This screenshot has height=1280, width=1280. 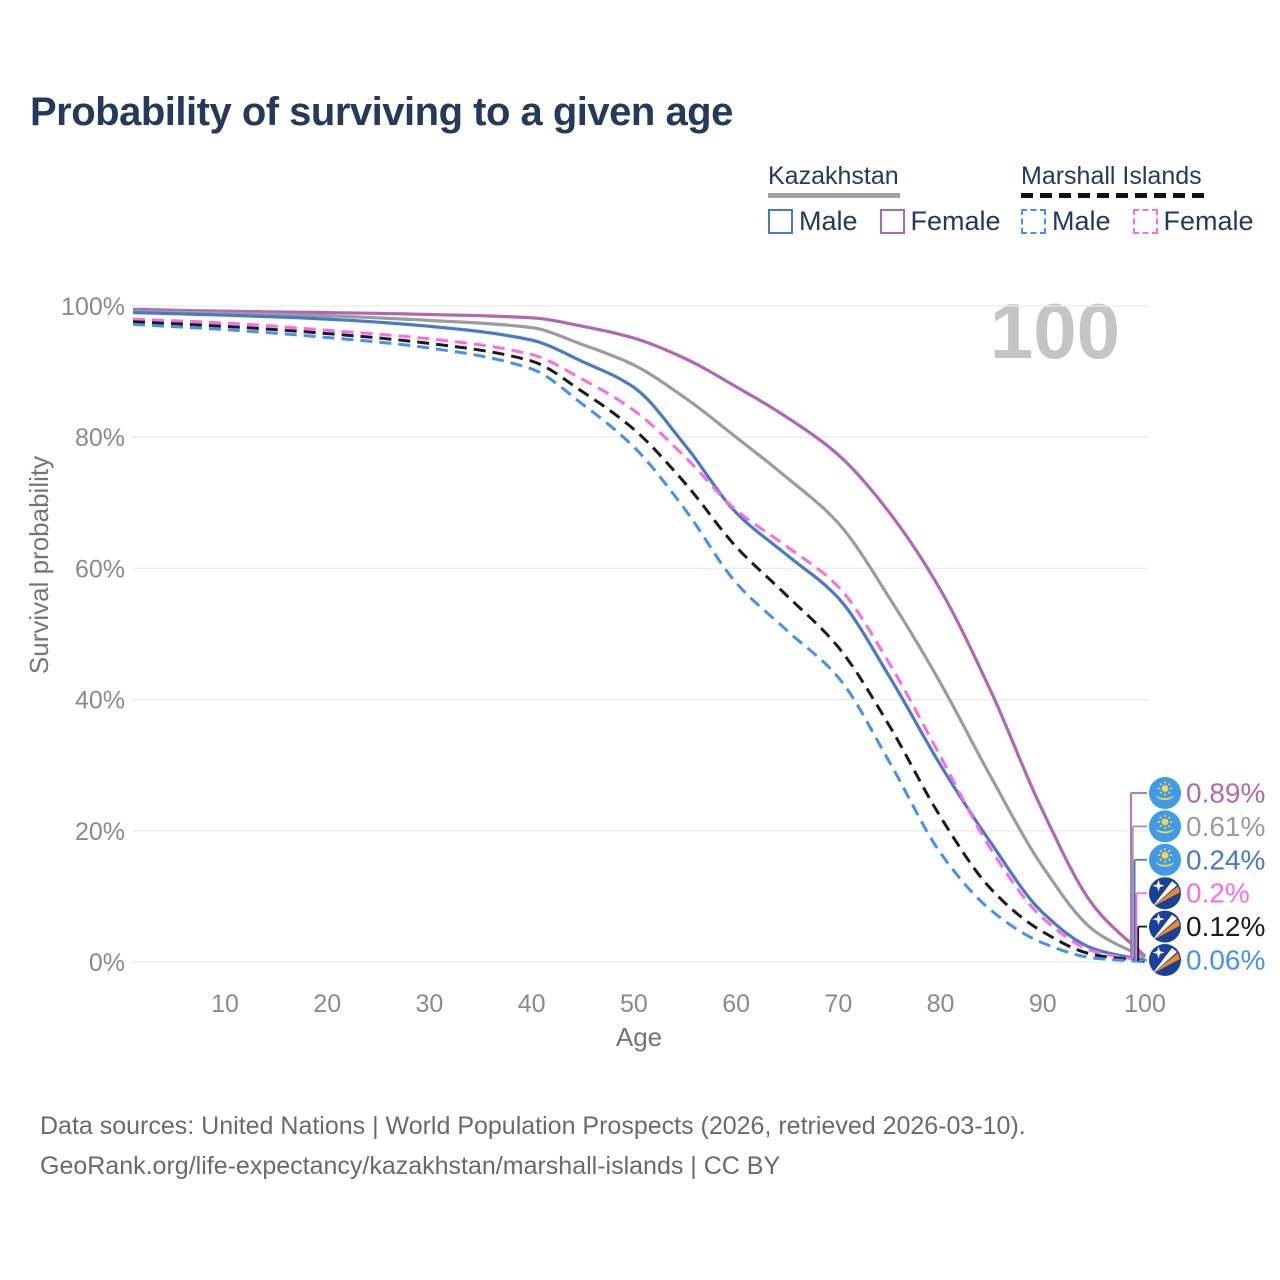 What do you see at coordinates (1148, 199) in the screenshot?
I see `legend-group-marshall-islands: Marshall Islands Male Female` at bounding box center [1148, 199].